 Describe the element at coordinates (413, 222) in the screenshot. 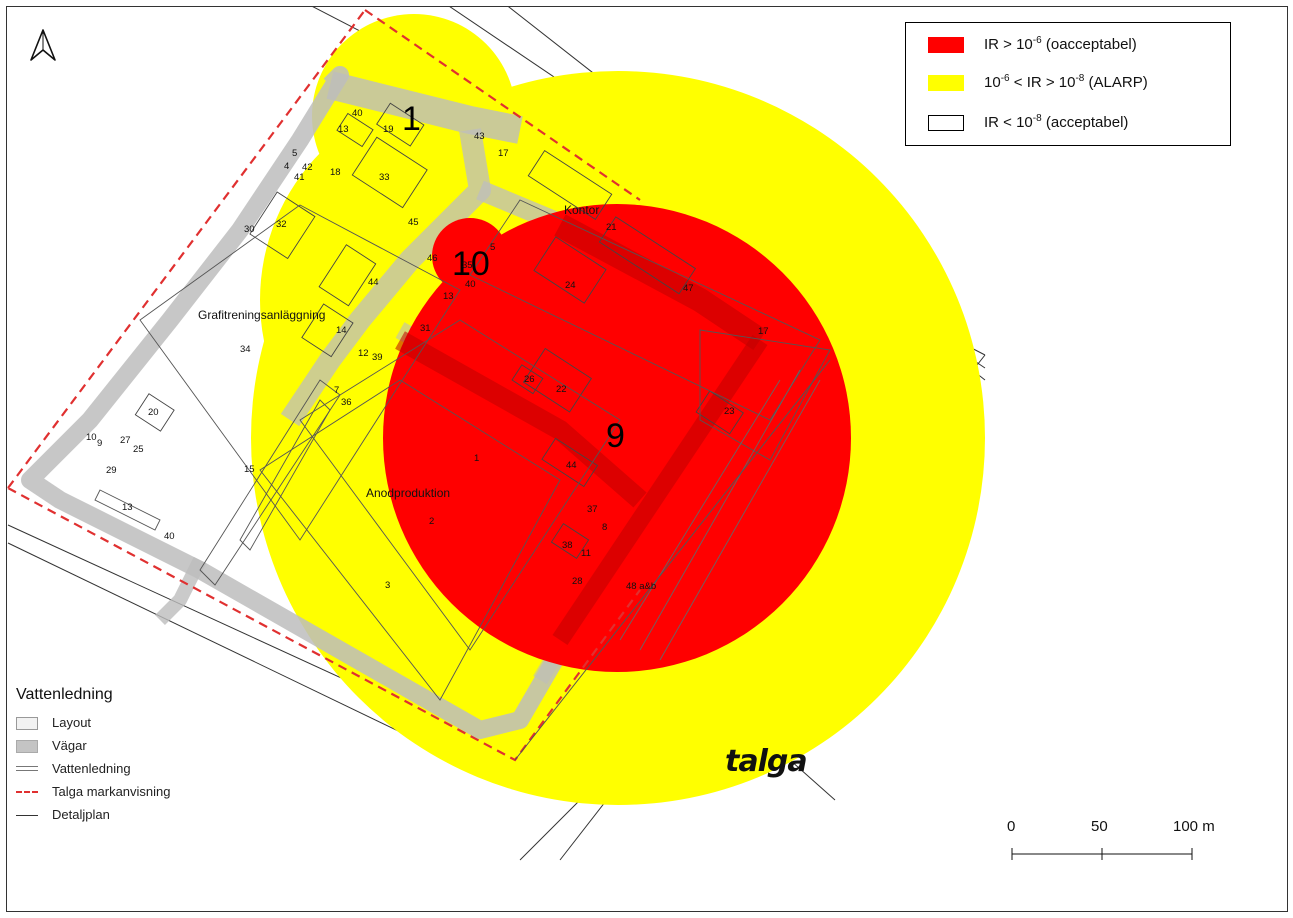

I see `building-number: 45` at that location.